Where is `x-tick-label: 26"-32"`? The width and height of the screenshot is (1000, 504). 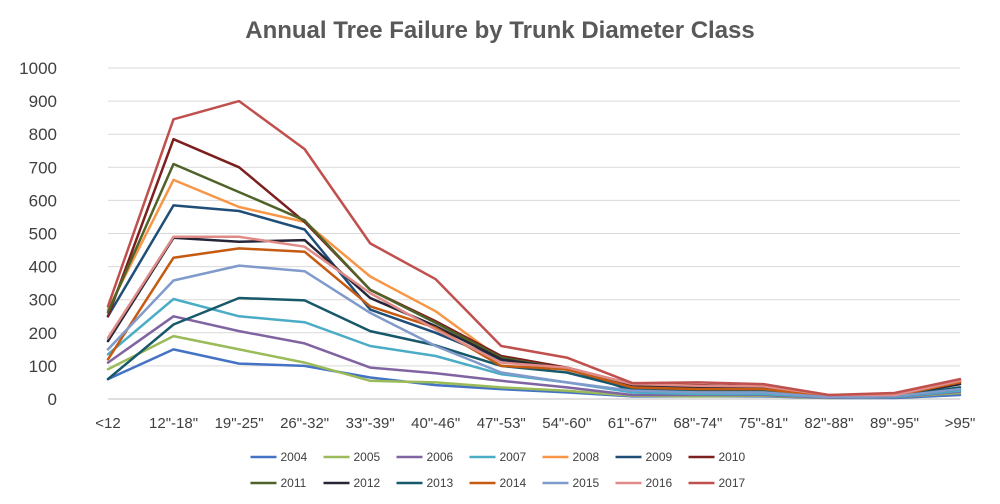
x-tick-label: 26"-32" is located at coordinates (304, 423).